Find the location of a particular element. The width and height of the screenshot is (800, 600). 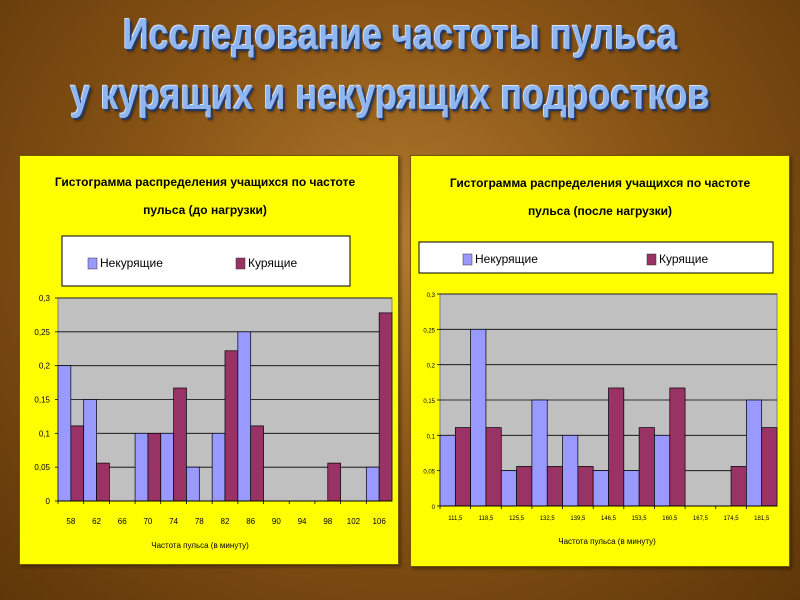

x-tick-label: 90 is located at coordinates (276, 521).